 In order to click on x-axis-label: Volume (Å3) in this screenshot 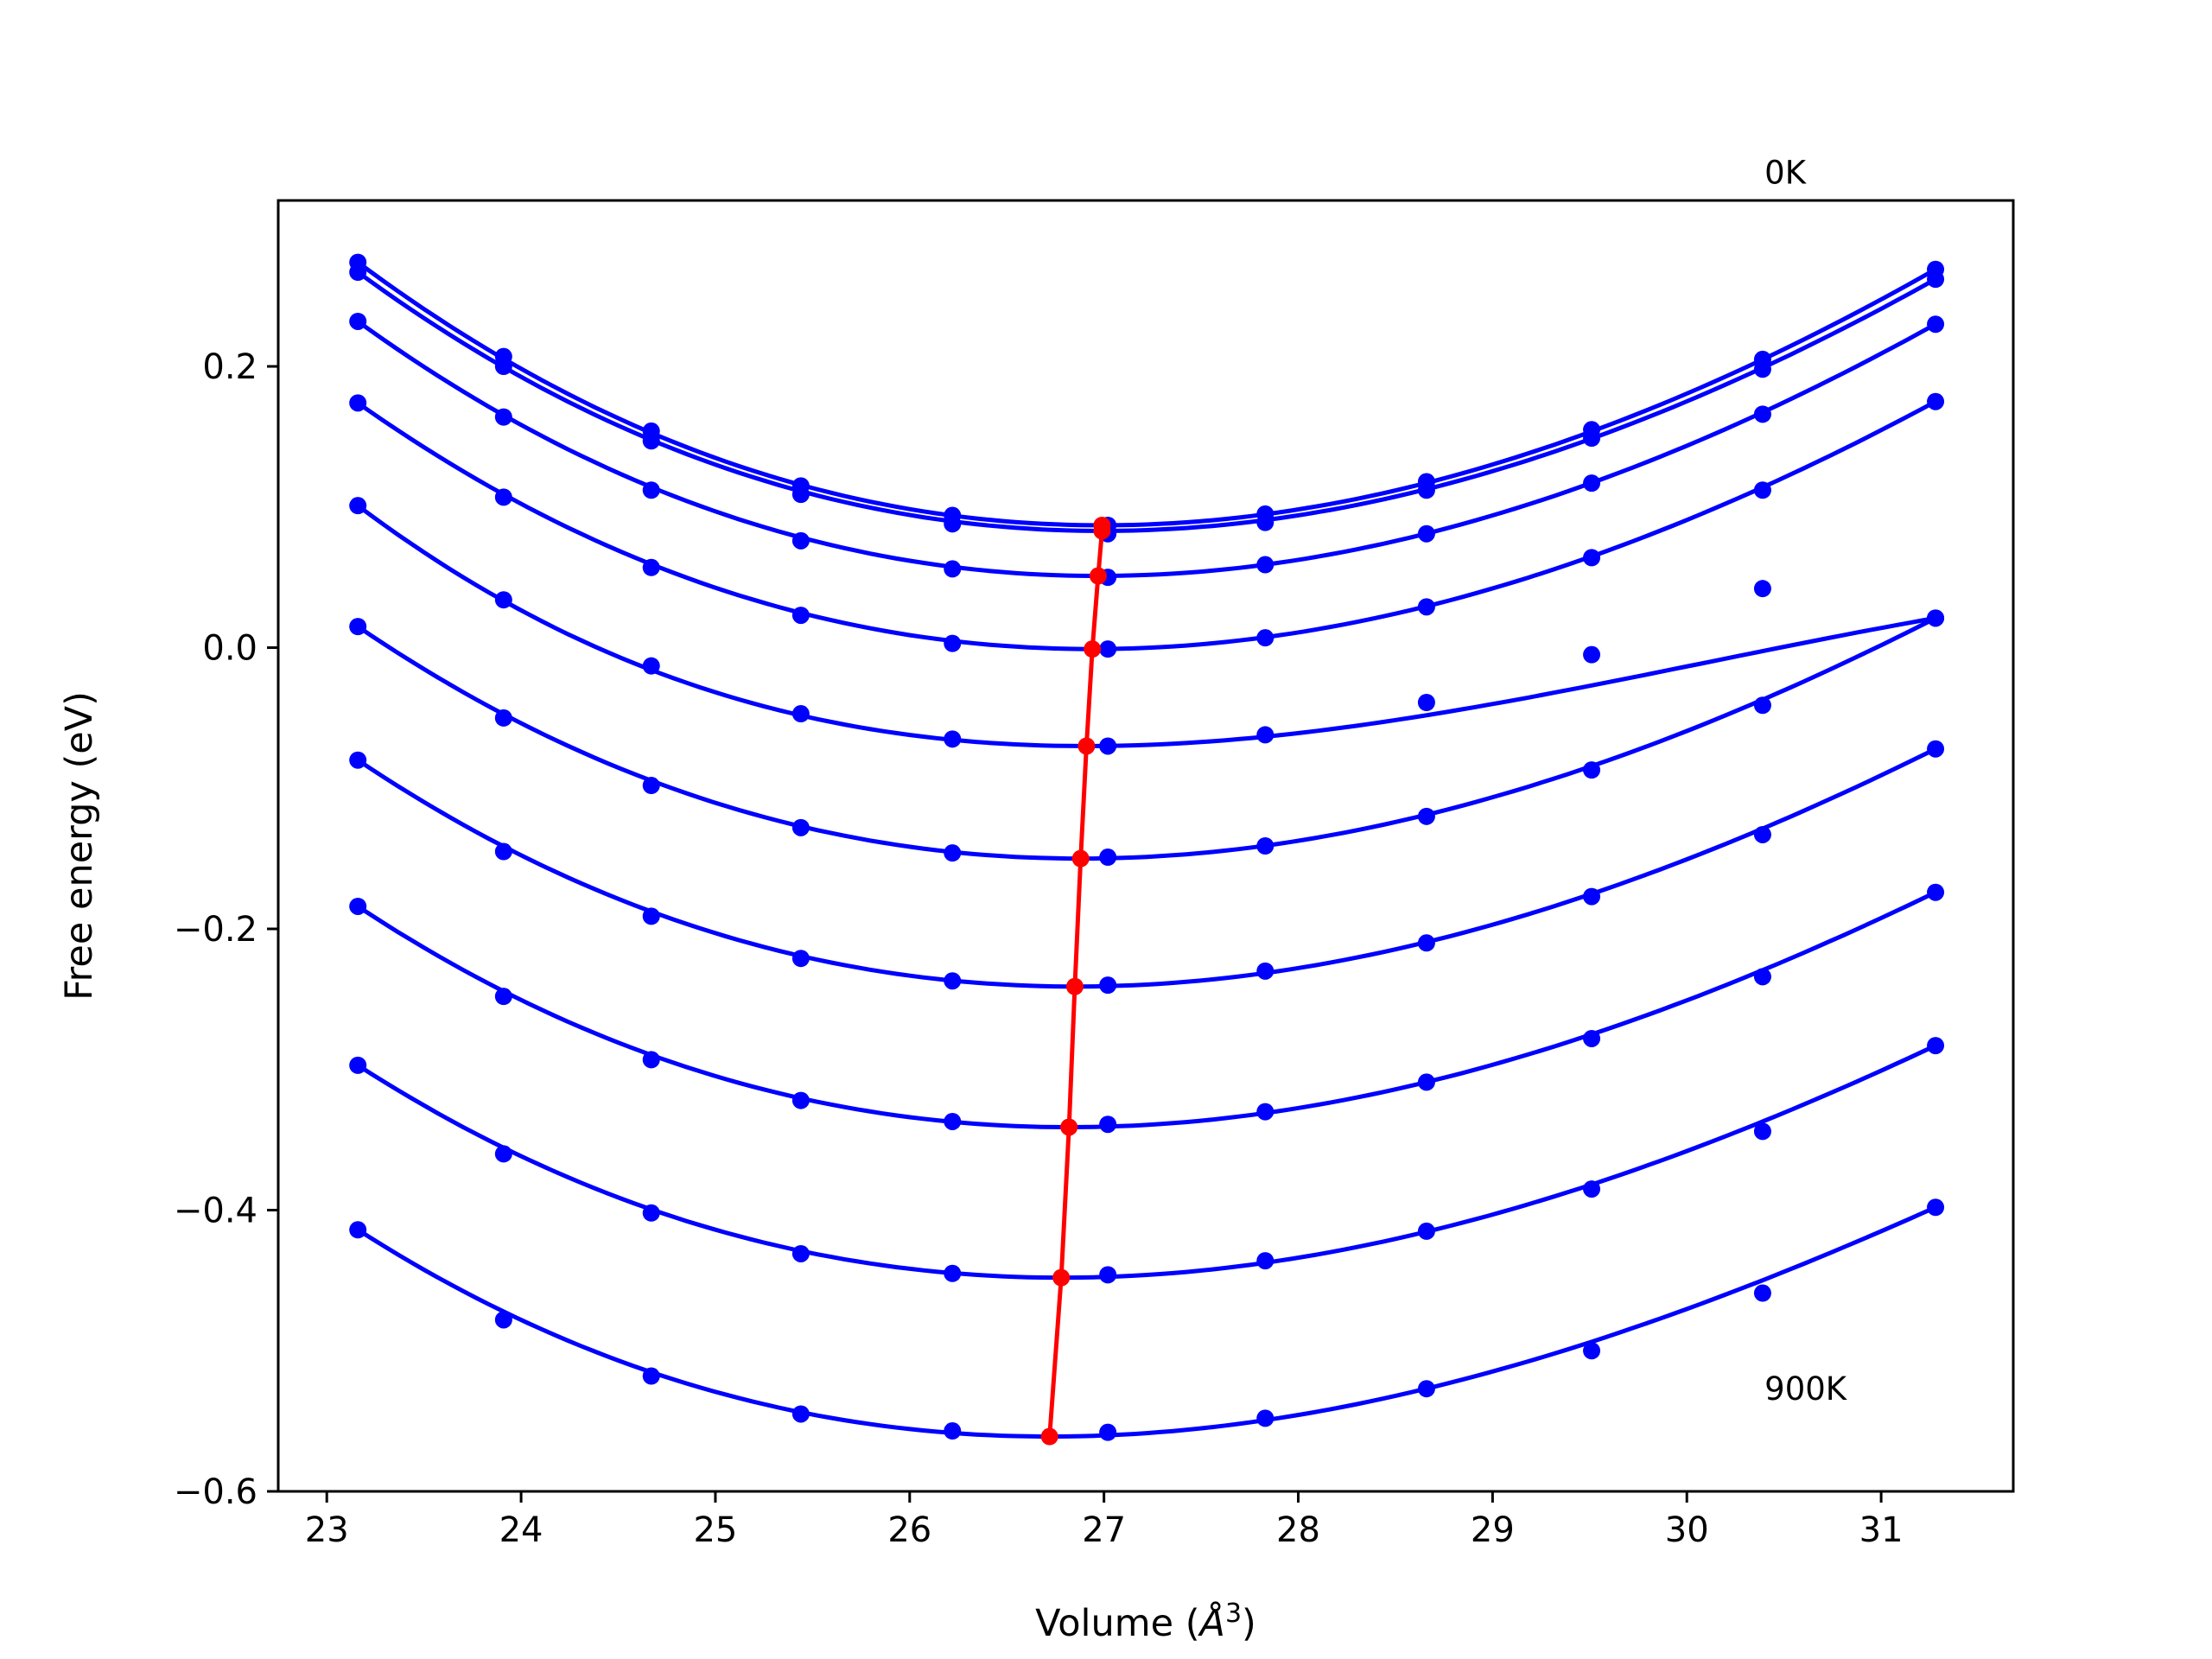, I will do `click(1145, 1622)`.